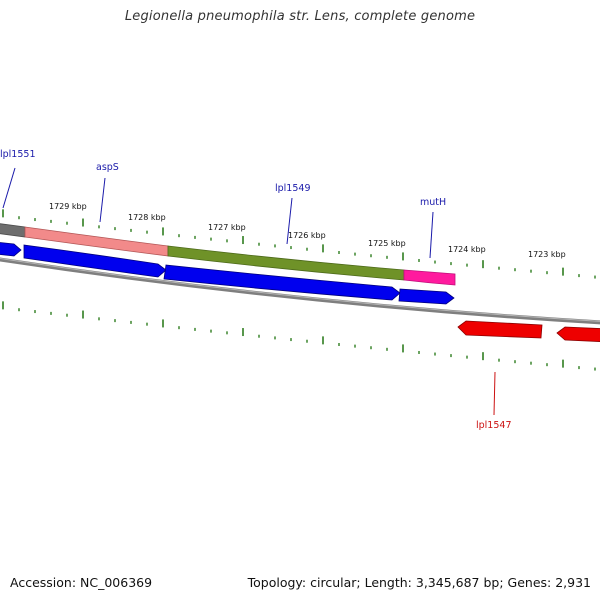 This screenshot has width=600, height=600. Describe the element at coordinates (307, 235) in the screenshot. I see `ruler-label-1726: 1726 kbp` at that location.